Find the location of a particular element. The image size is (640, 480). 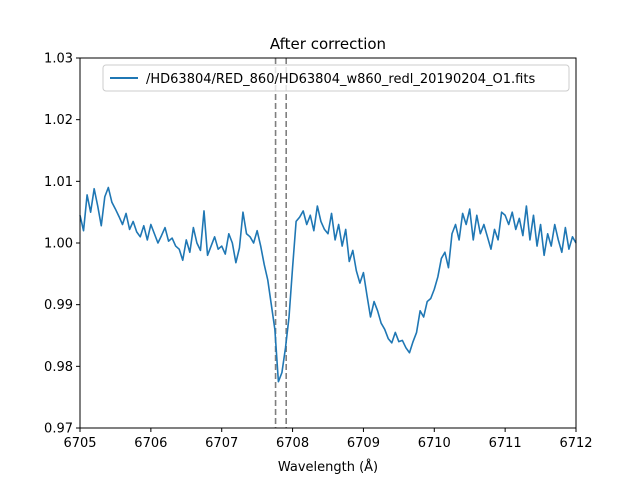

chart-title: After correction is located at coordinates (328, 44).